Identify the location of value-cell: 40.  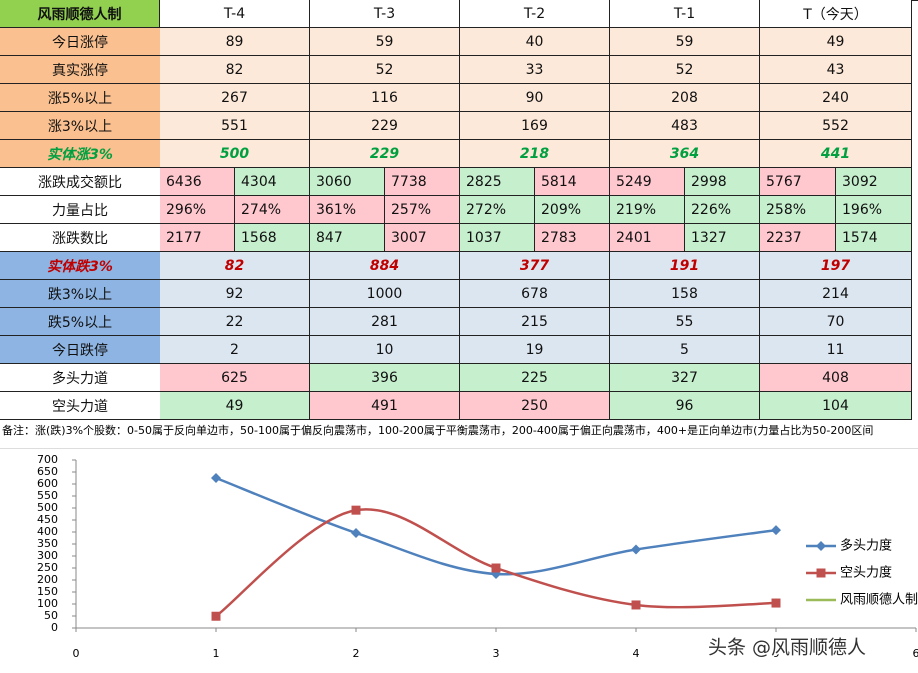
(535, 42).